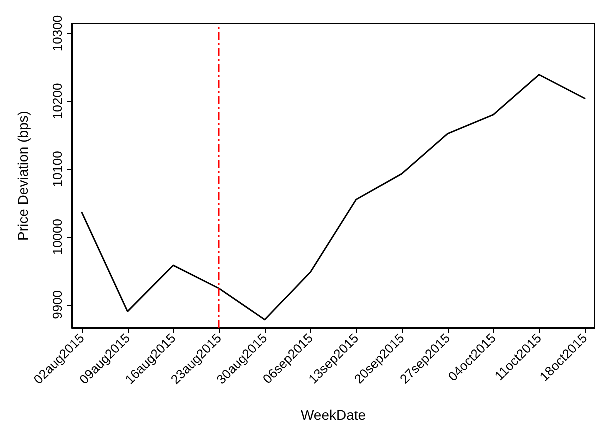 The height and width of the screenshot is (435, 609). Describe the element at coordinates (57, 237) in the screenshot. I see `y-tick-label: 10000` at that location.